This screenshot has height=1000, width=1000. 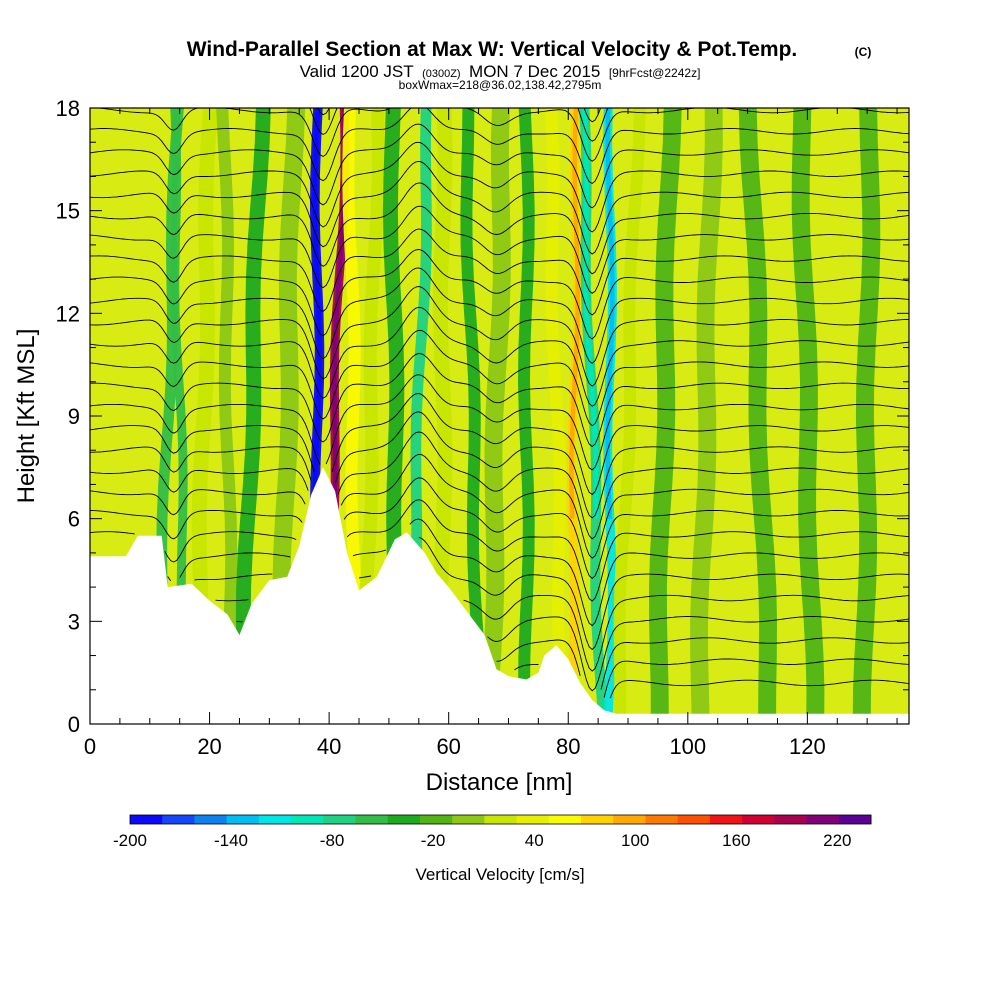 What do you see at coordinates (482, 840) in the screenshot?
I see `colorbar-tick-labels: -200 -140 -80 -20 40 100 160 220` at bounding box center [482, 840].